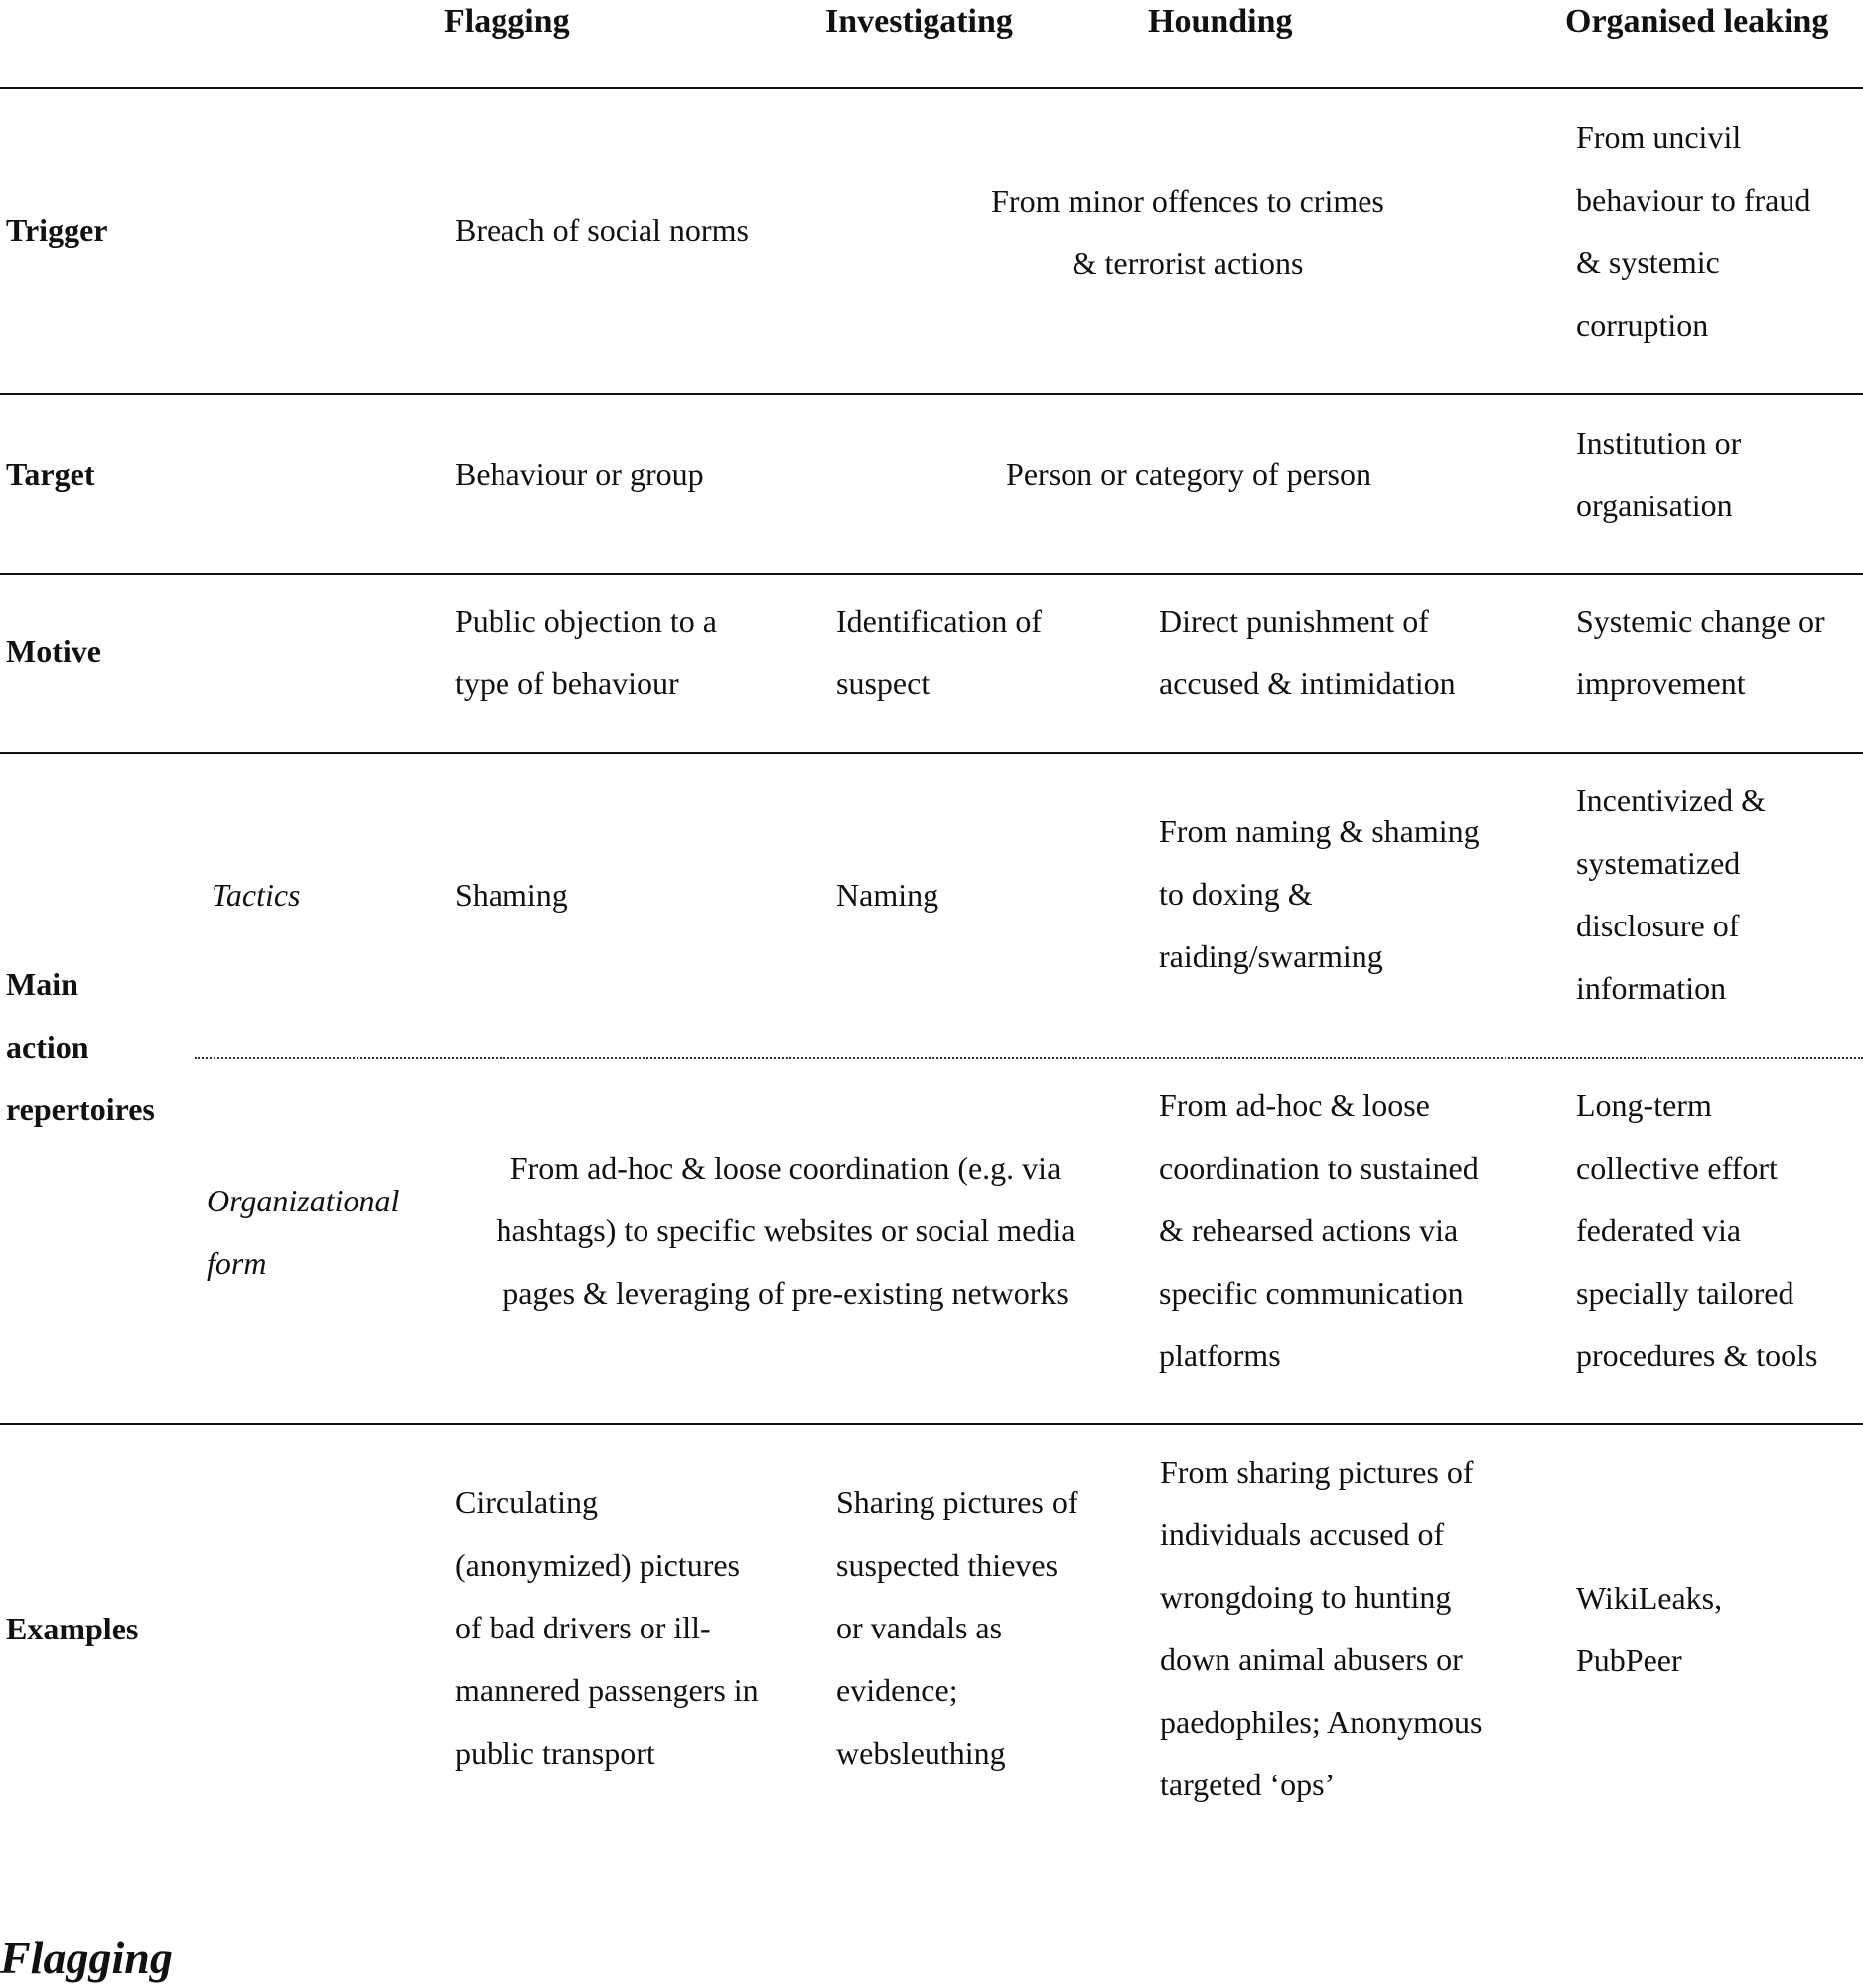 This screenshot has width=1863, height=1988. What do you see at coordinates (1029, 1058) in the screenshot?
I see `sub-row-divider` at bounding box center [1029, 1058].